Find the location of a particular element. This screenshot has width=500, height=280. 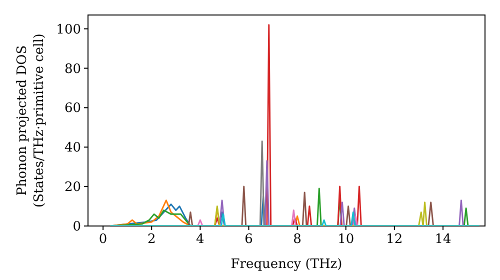

x-tick-label: 14 is located at coordinates (443, 239).